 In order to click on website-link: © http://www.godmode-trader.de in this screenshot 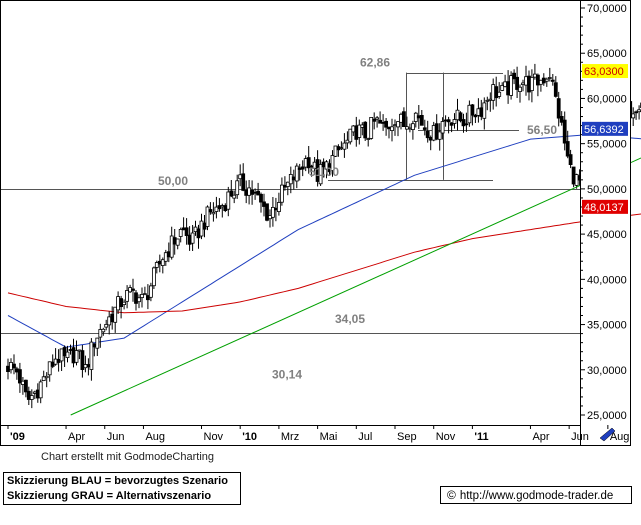, I will do `click(536, 495)`.